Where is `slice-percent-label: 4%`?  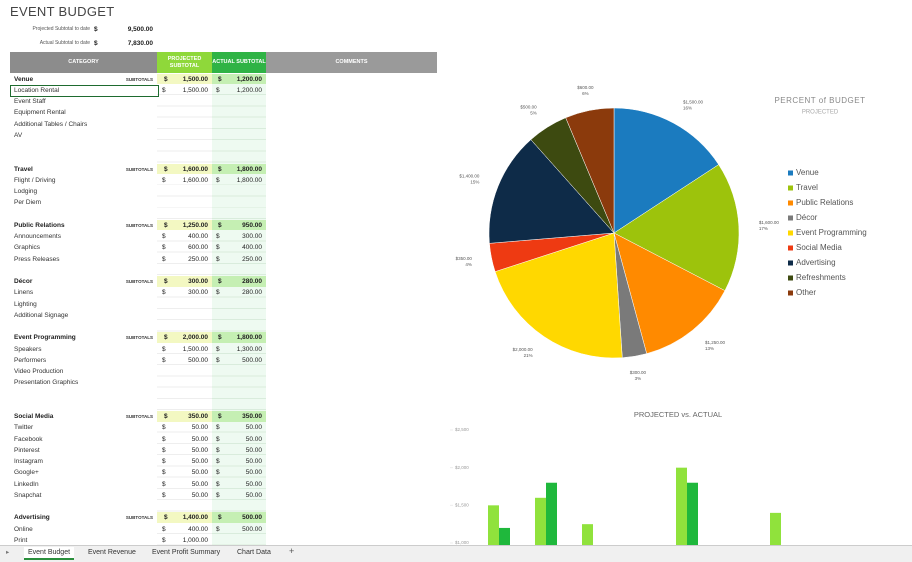
slice-percent-label: 4% is located at coordinates (468, 264).